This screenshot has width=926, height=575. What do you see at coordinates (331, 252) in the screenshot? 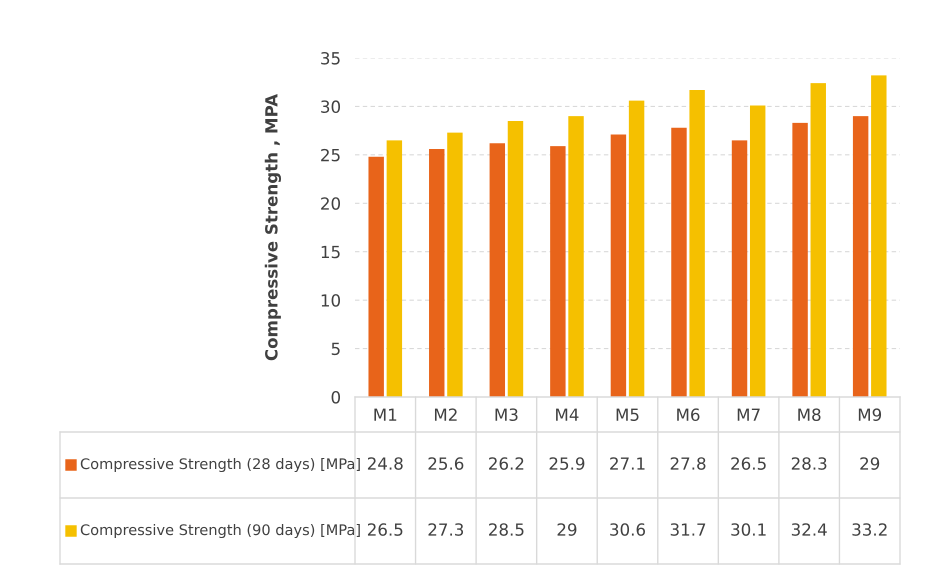
I see `y-tick-label: 15` at bounding box center [331, 252].